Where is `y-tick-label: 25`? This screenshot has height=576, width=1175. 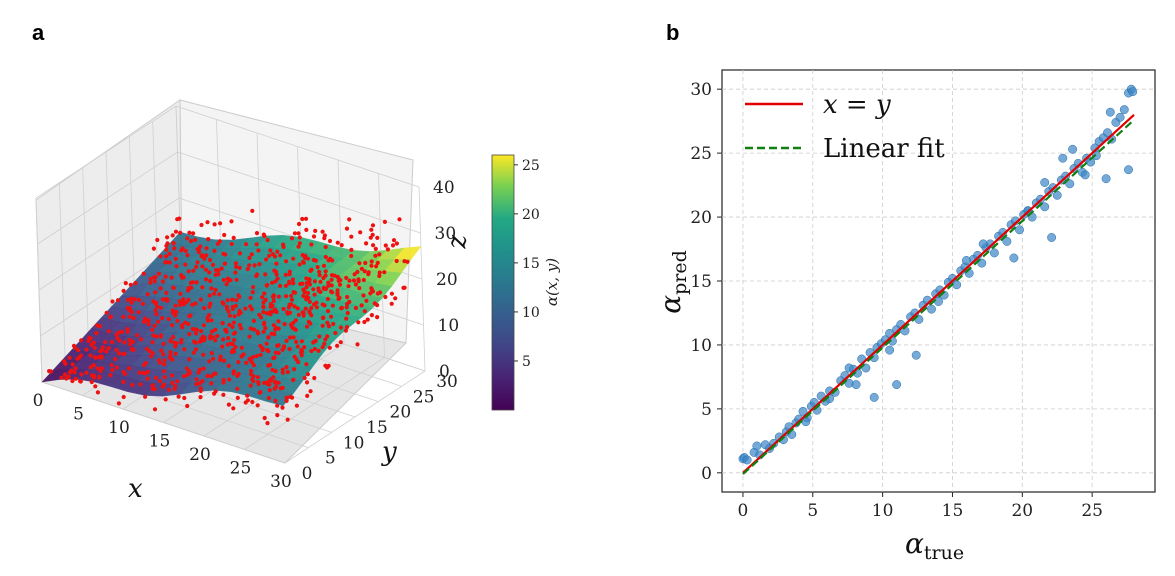 y-tick-label: 25 is located at coordinates (701, 154).